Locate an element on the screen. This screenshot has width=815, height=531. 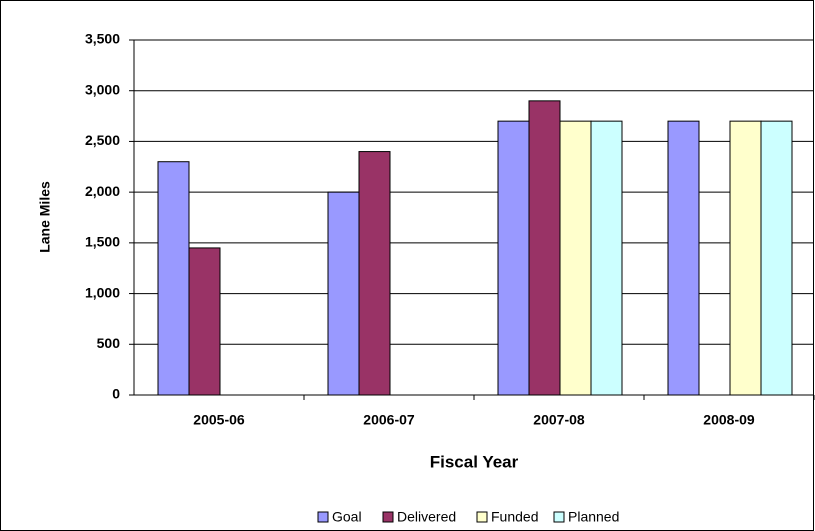
x-tick-label: 2008-09 is located at coordinates (729, 420).